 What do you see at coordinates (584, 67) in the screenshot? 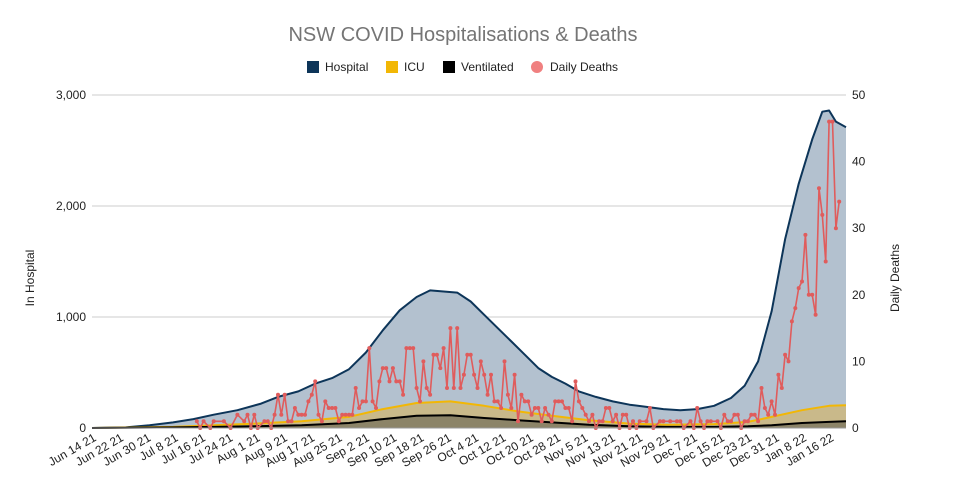
I see `legend-label-daily-deaths: Daily Deaths` at bounding box center [584, 67].